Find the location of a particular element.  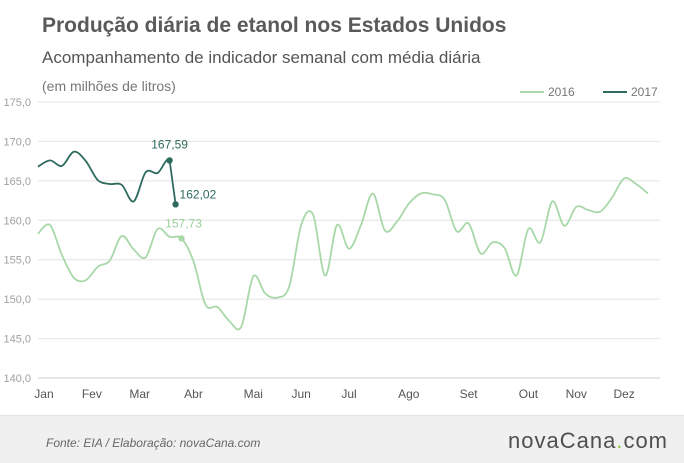

y-tick-label: 140,0 is located at coordinates (17, 379).